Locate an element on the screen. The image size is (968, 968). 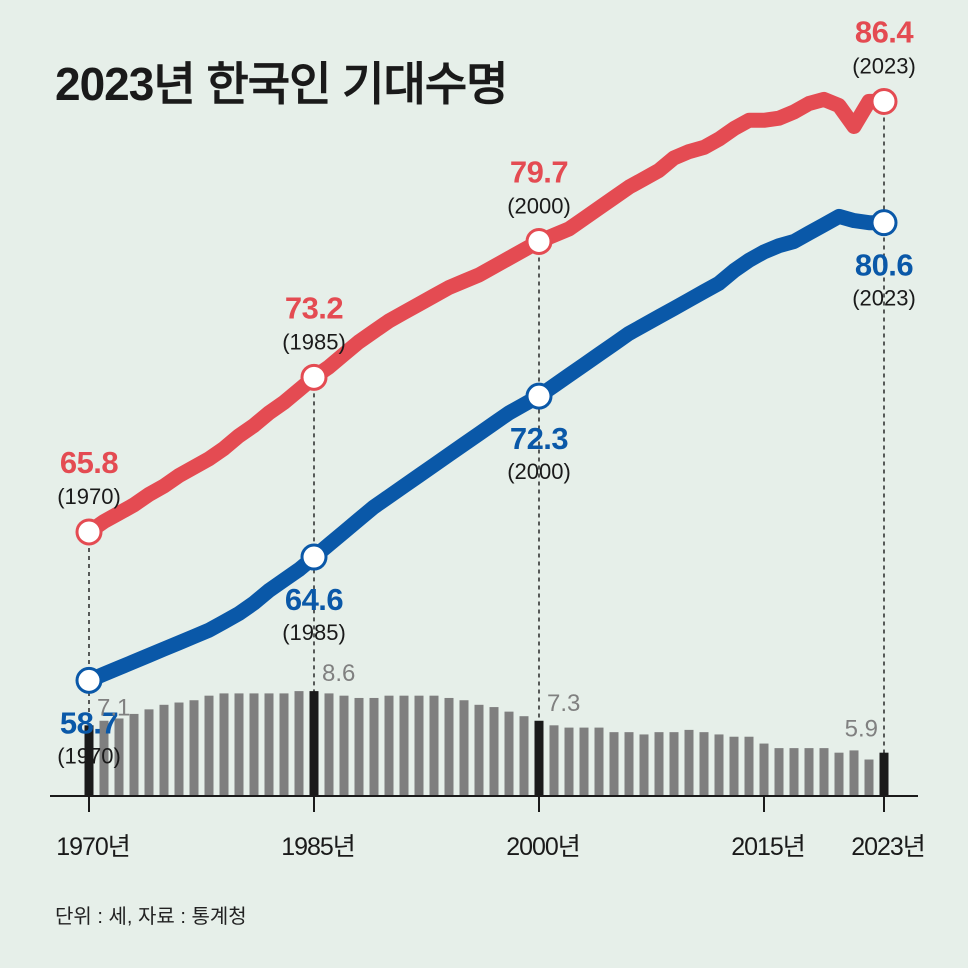
female-year-label-1970: (1970) is located at coordinates (89, 496).